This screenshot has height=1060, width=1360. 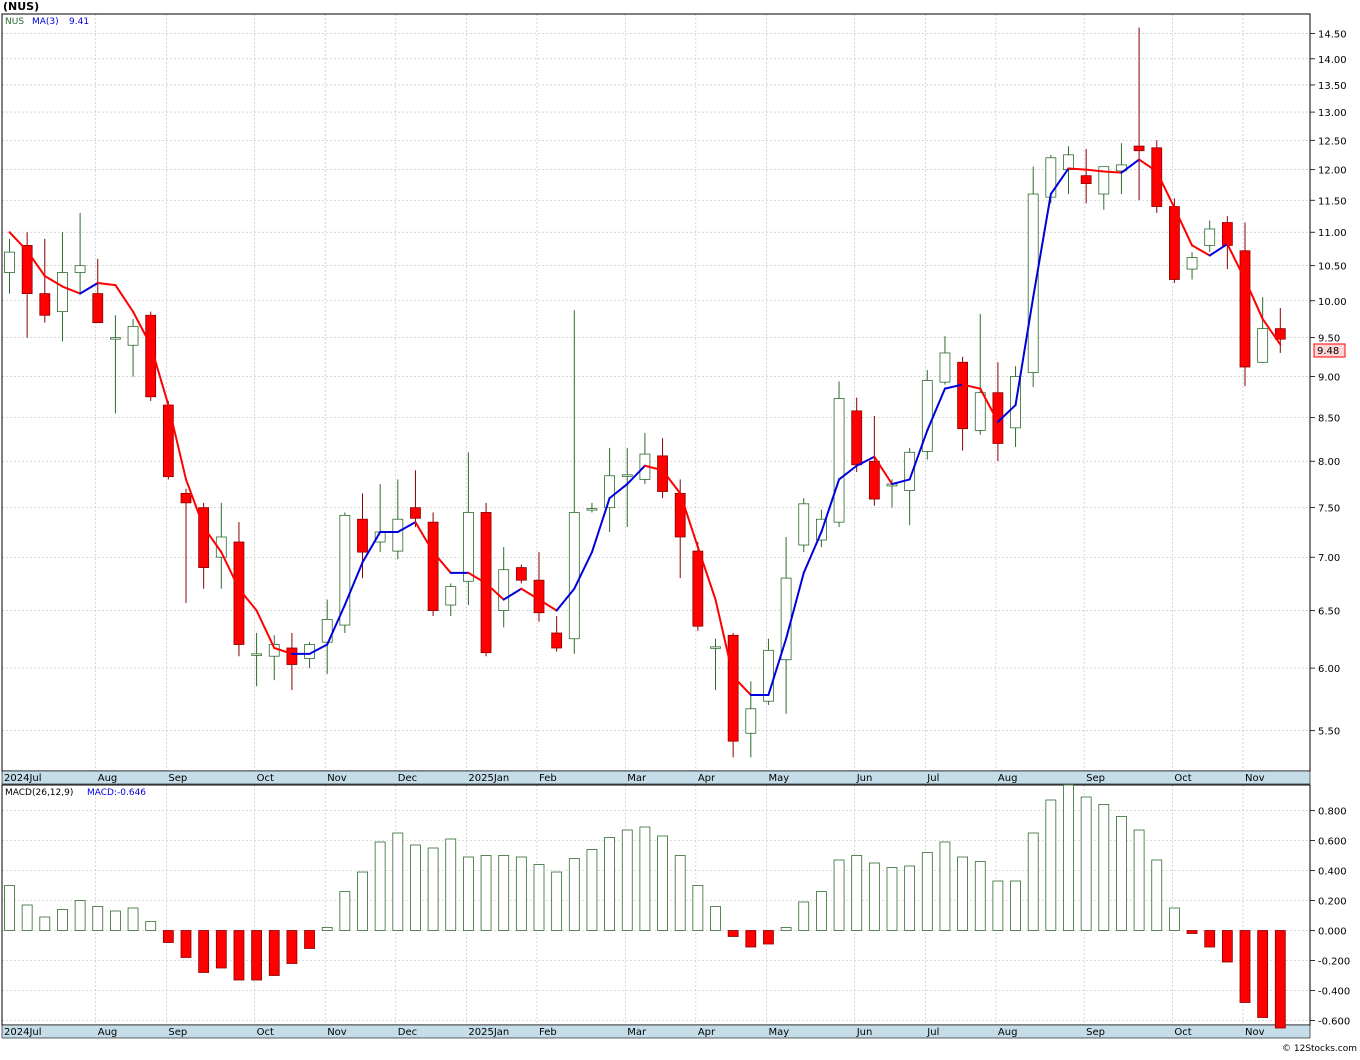 I want to click on price-y-tick-label: 6.00, so click(x=1329, y=669).